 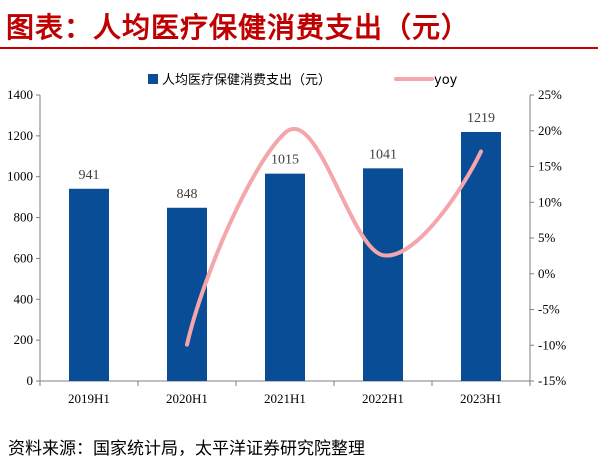 I want to click on bar-data-label: 941, so click(x=89, y=175).